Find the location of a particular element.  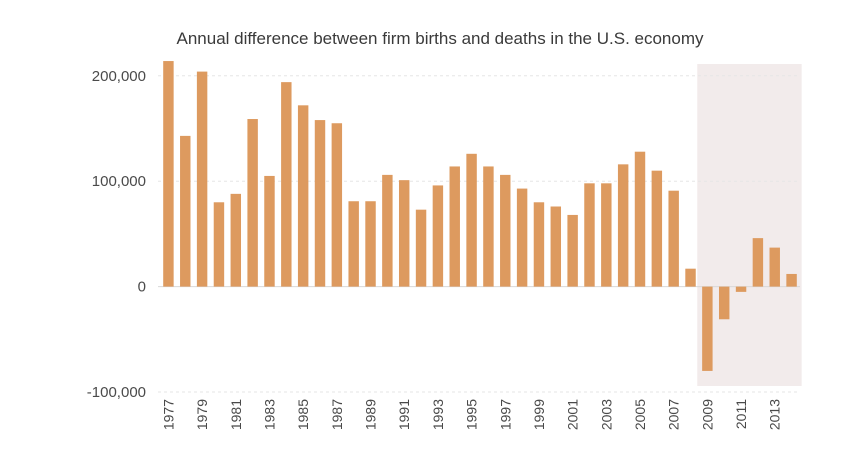

x-tick-label: 2011 is located at coordinates (741, 414).